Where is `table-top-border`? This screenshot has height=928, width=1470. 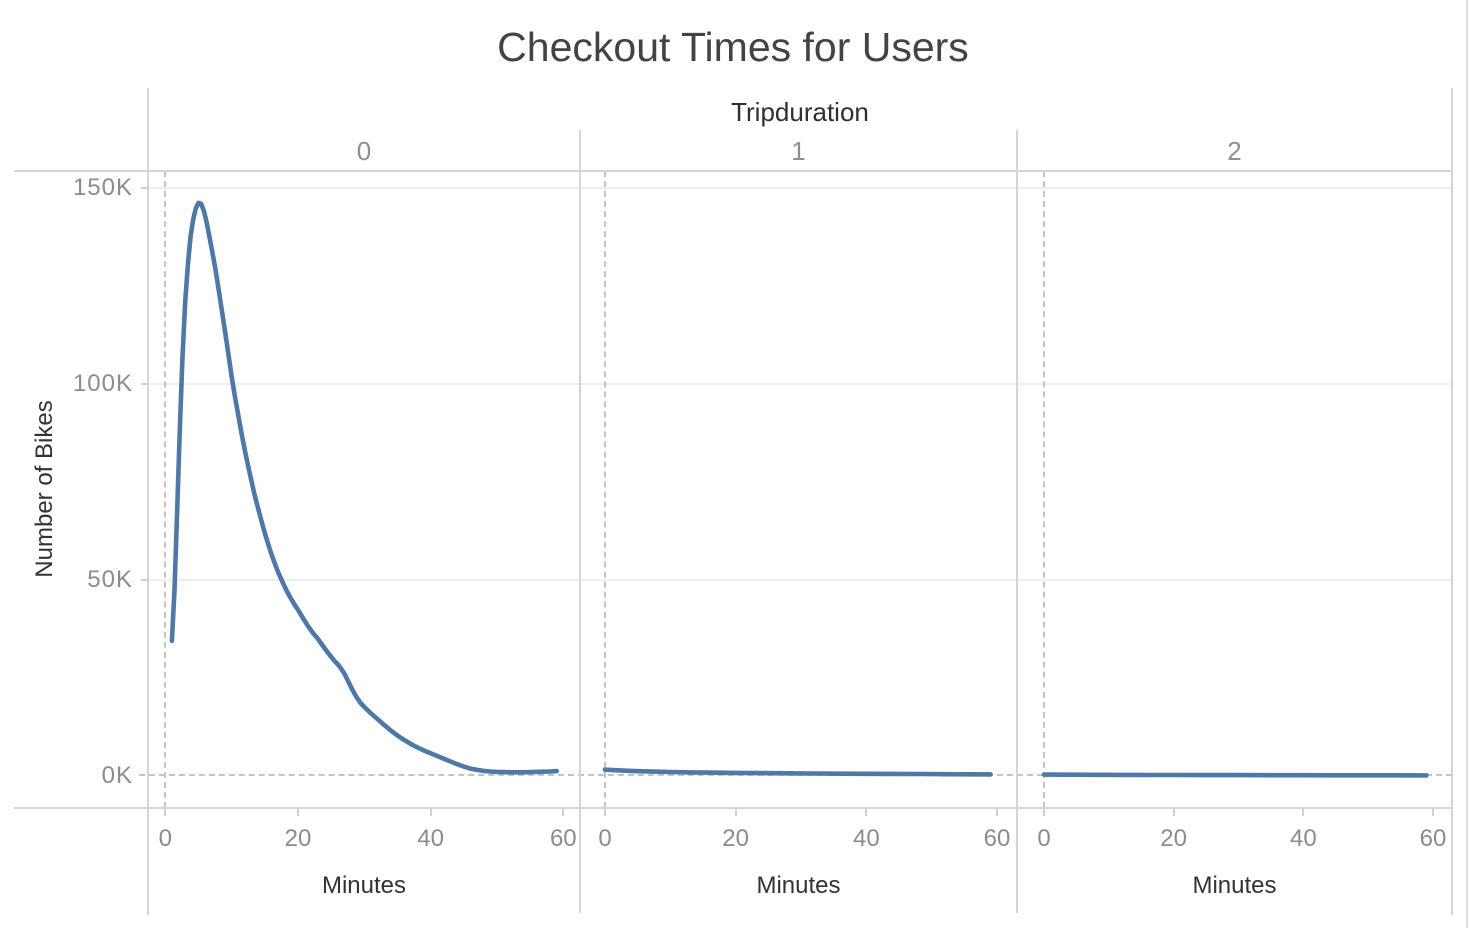 table-top-border is located at coordinates (733, 171).